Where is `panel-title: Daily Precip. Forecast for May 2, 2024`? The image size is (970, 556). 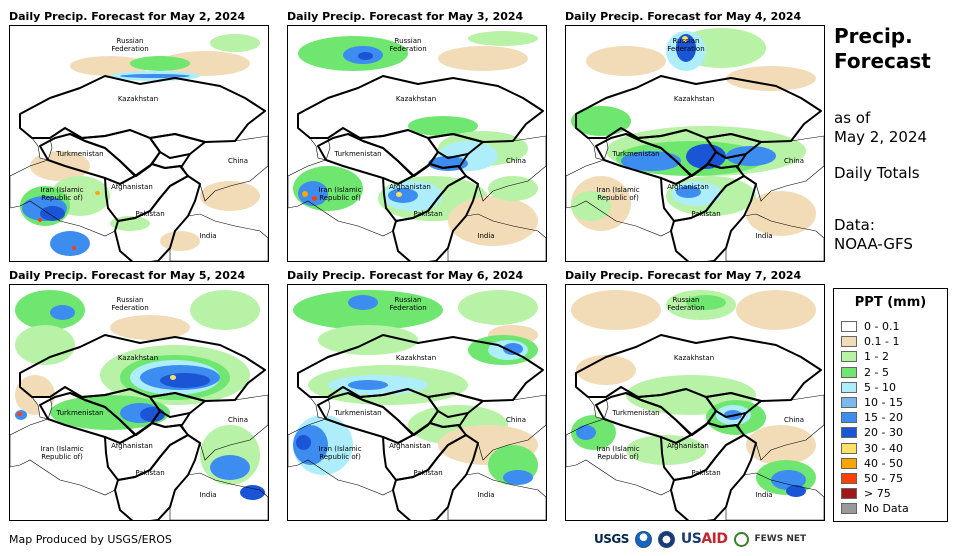 panel-title: Daily Precip. Forecast for May 2, 2024 is located at coordinates (127, 16).